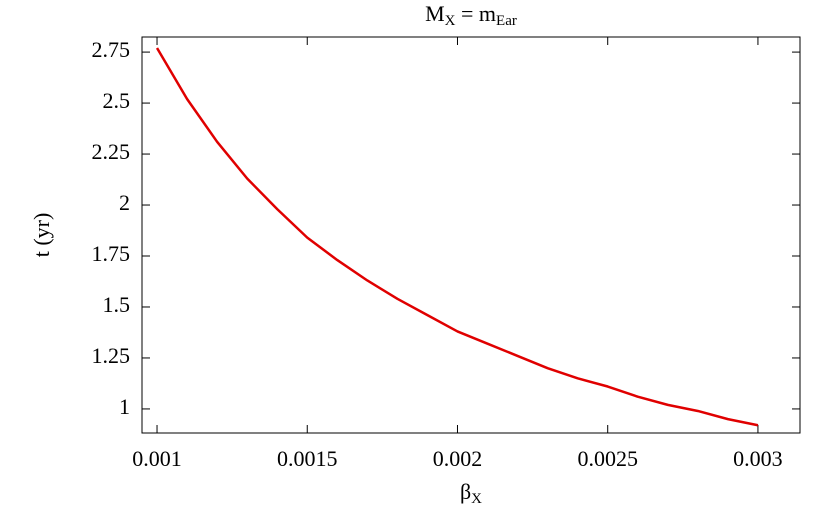  Describe the element at coordinates (41, 235) in the screenshot. I see `y-axis-label: t (yr)` at that location.